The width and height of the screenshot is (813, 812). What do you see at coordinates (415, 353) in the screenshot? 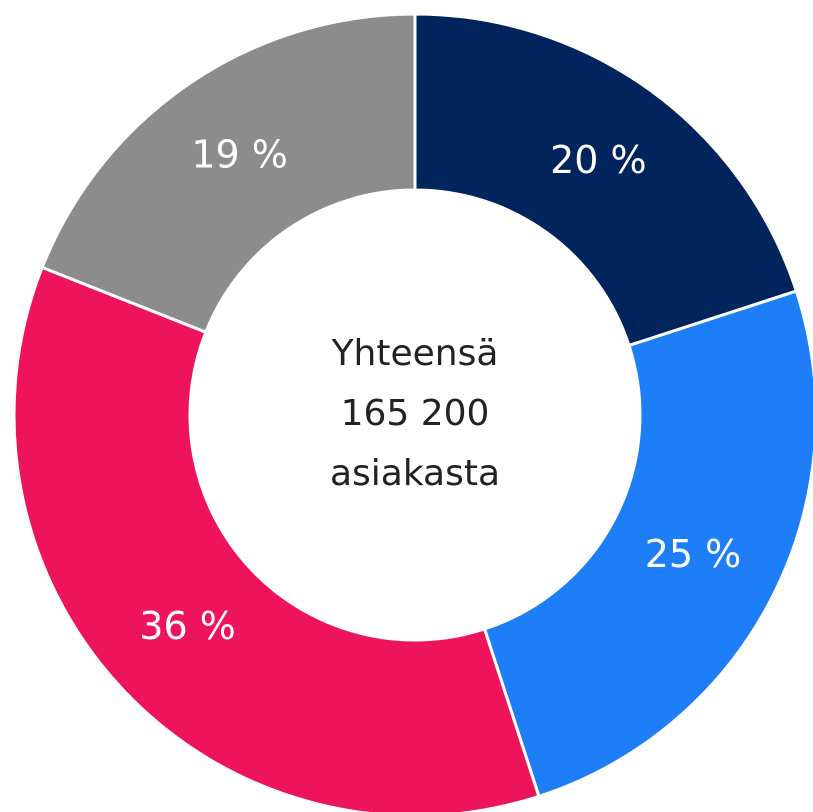
I see `center-text: Yhteensä` at bounding box center [415, 353].